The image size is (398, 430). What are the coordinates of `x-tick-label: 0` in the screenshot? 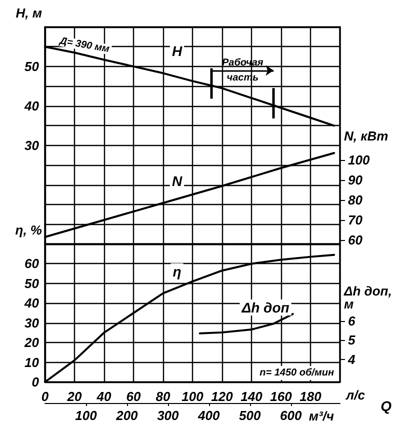 It's located at (45, 396).